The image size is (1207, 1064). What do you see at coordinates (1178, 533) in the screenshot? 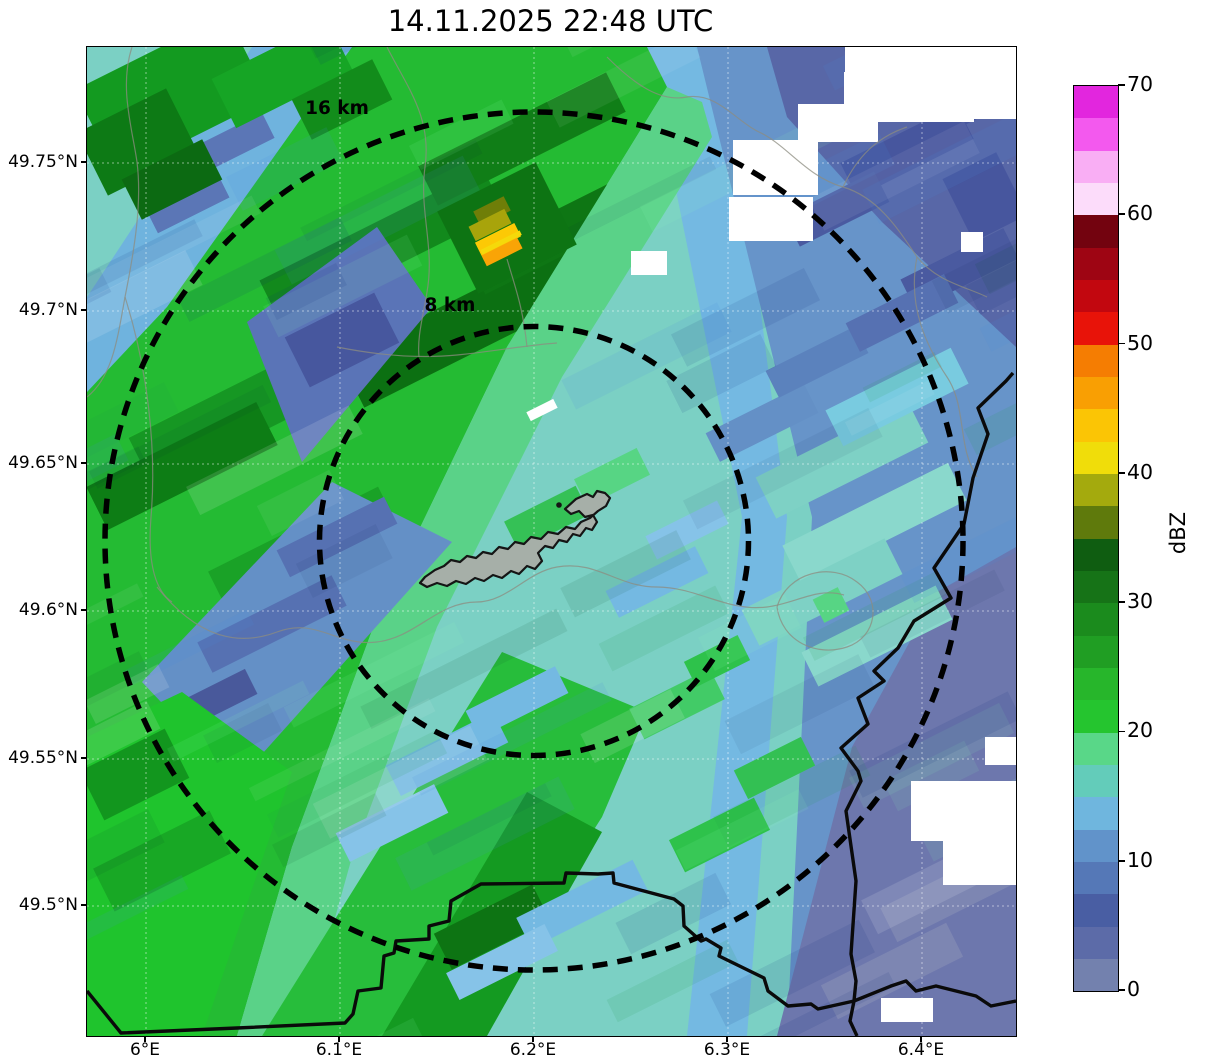
I see `colorbar-unit-label: dBZ` at bounding box center [1178, 533].